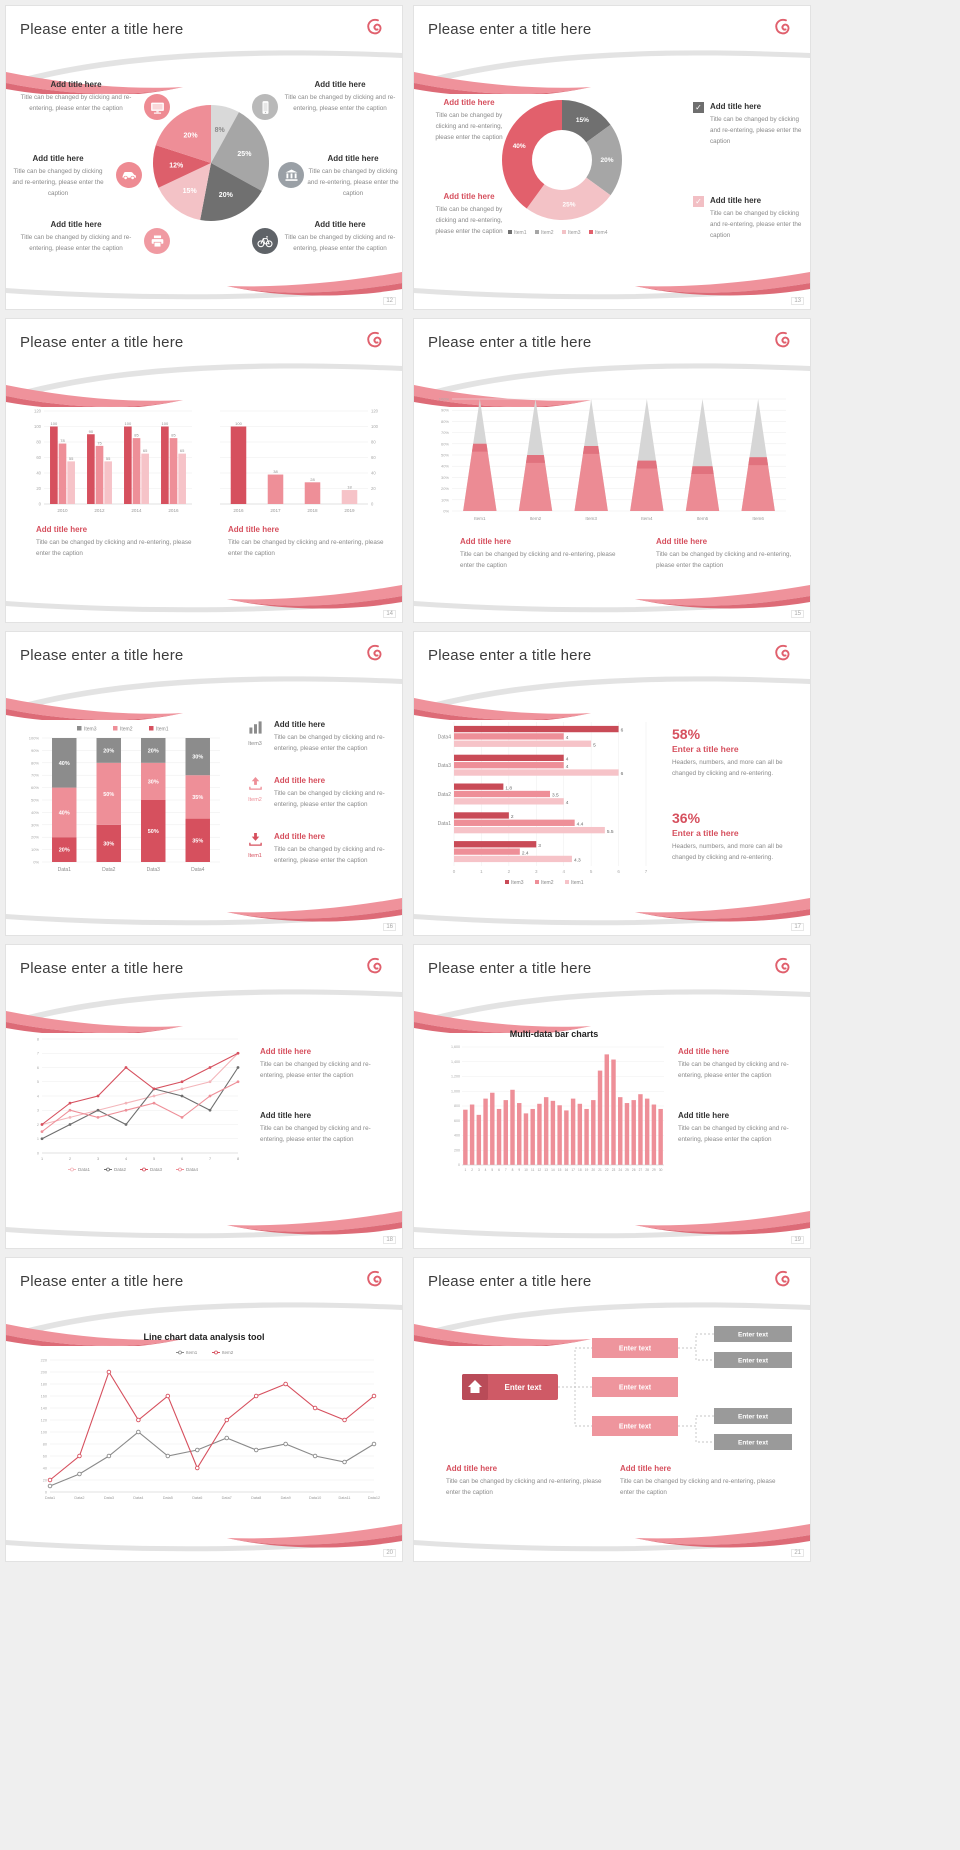 The height and width of the screenshot is (1850, 960). Describe the element at coordinates (654, 1170) in the screenshot. I see `svg-text: 29` at that location.